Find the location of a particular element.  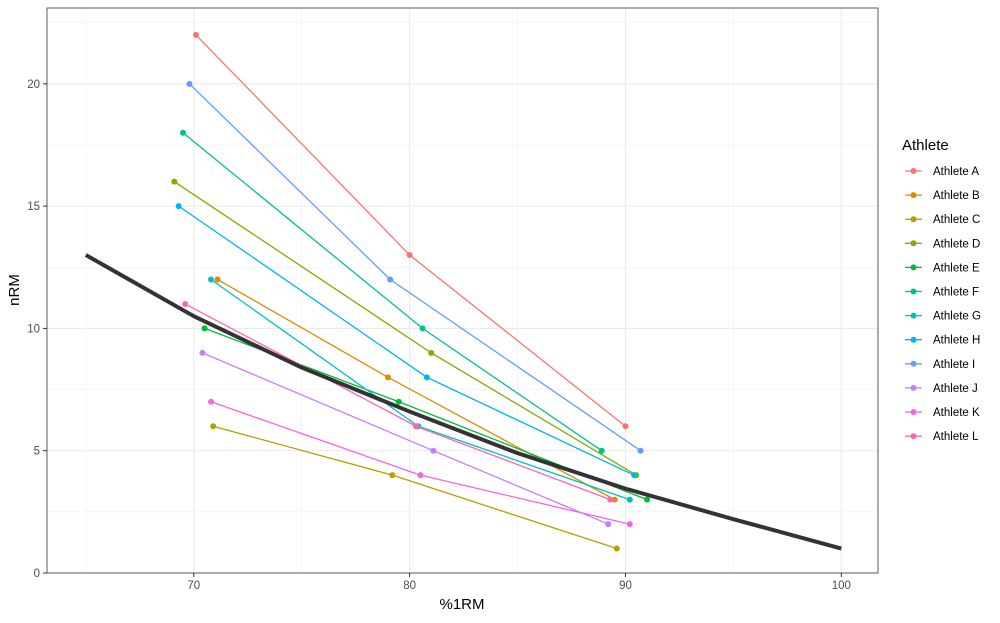

series-line-athlete-j is located at coordinates (405, 438).